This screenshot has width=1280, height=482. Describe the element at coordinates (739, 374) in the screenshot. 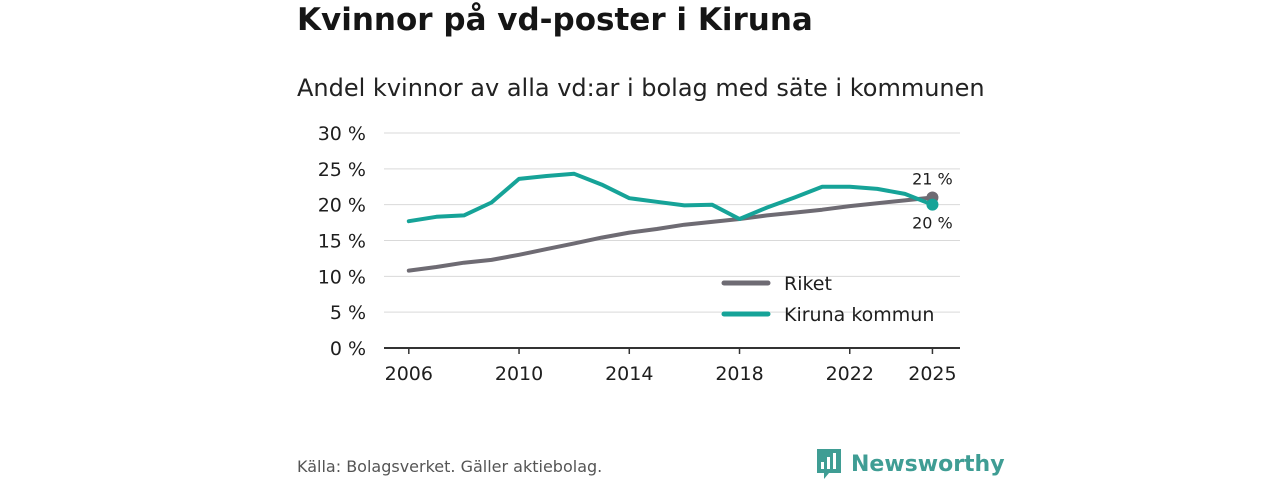

I see `x-tick-label: 2018` at that location.